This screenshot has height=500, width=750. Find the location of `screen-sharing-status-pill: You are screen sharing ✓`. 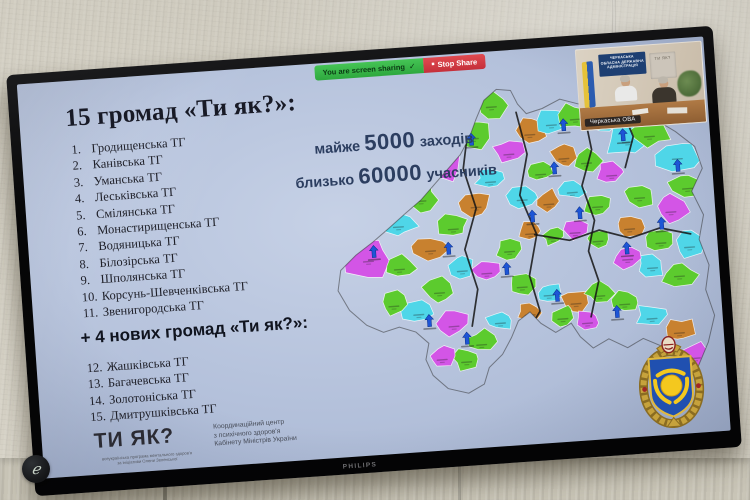

screen-sharing-status-pill: You are screen sharing ✓ is located at coordinates (369, 69).